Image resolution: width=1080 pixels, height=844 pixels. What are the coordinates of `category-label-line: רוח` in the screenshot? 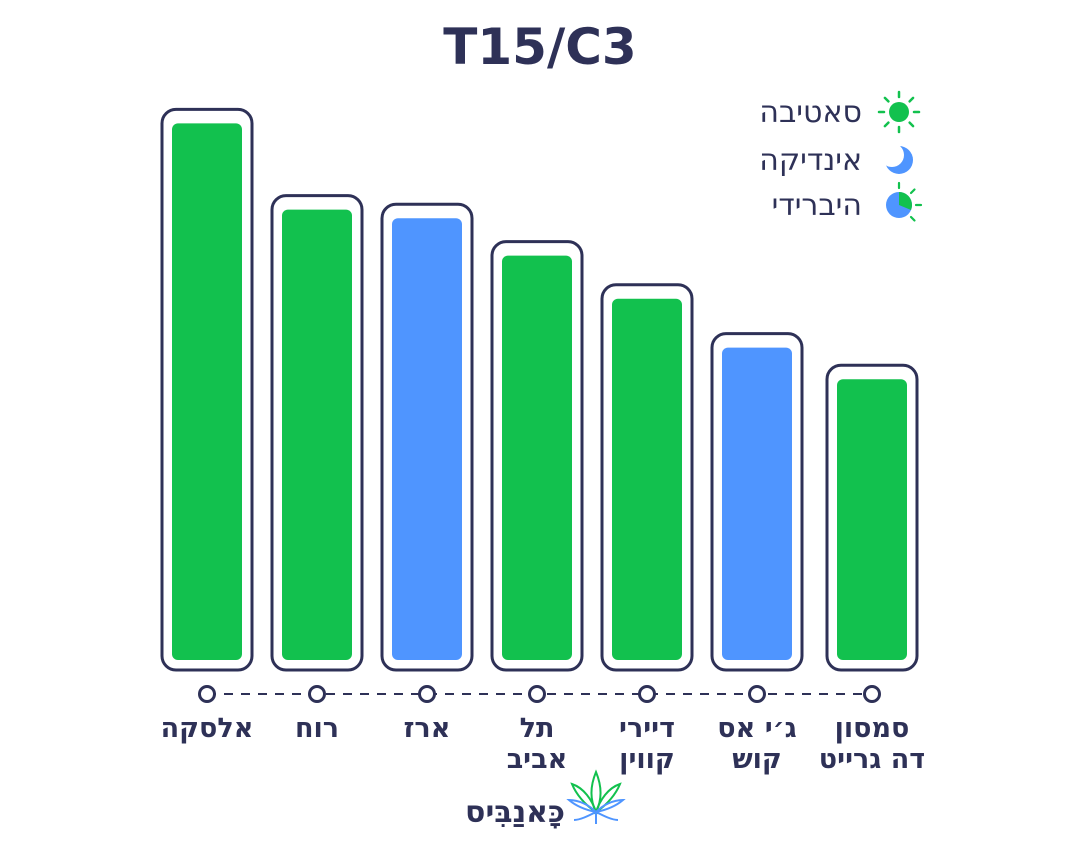 It's located at (317, 728).